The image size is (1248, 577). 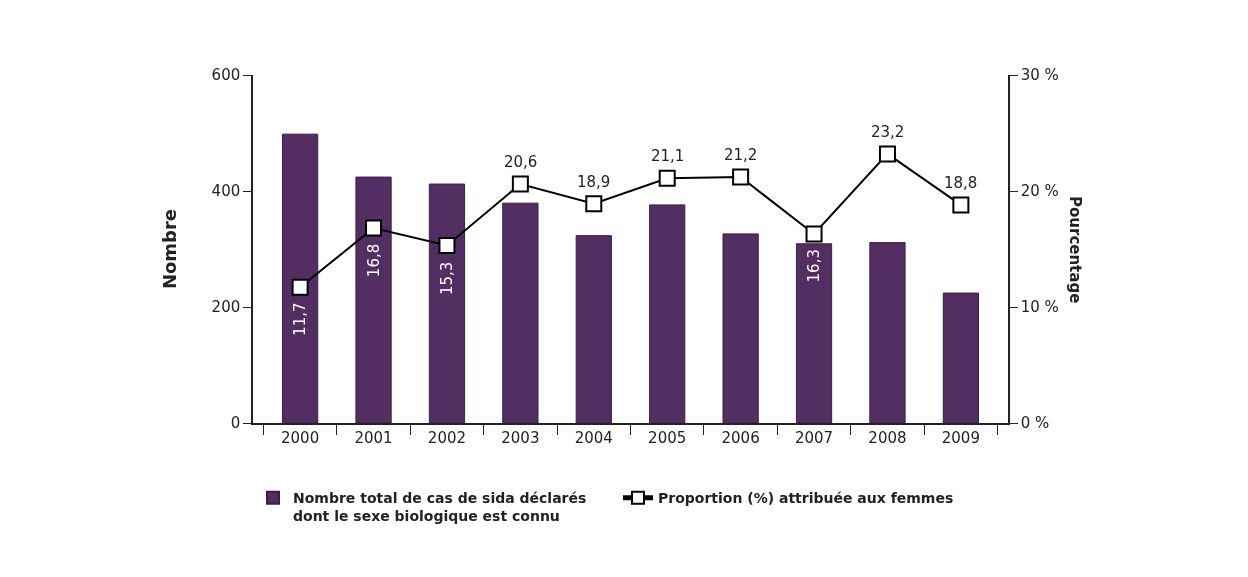 What do you see at coordinates (594, 182) in the screenshot?
I see `data-label: 18,9` at bounding box center [594, 182].